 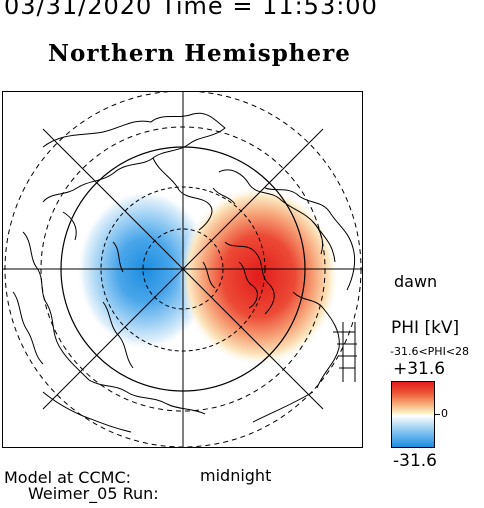 I want to click on footer-model-line: Model at CCMC:, so click(x=67, y=477).